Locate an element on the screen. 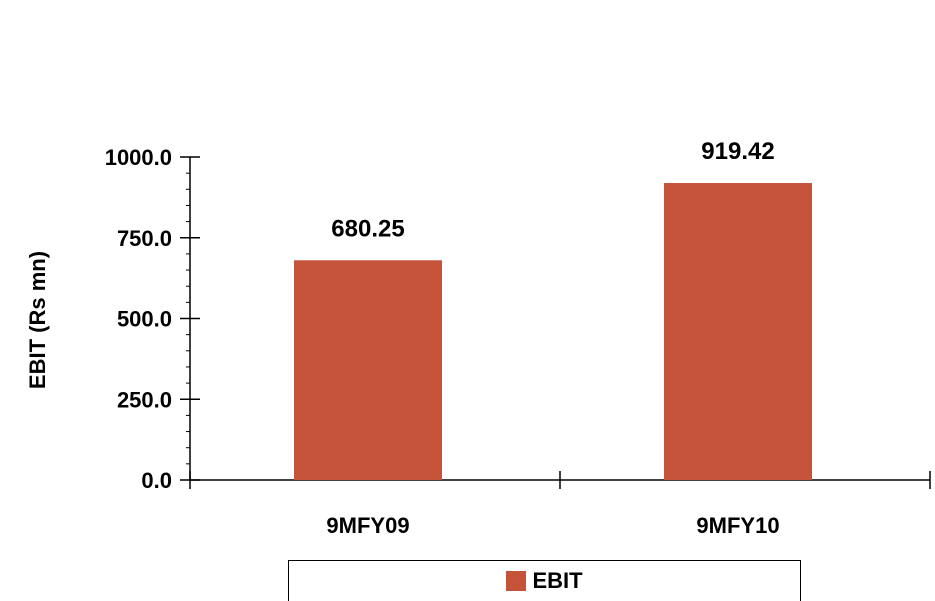 The width and height of the screenshot is (935, 601). x-tick-label: 9MFY10 is located at coordinates (737, 525).